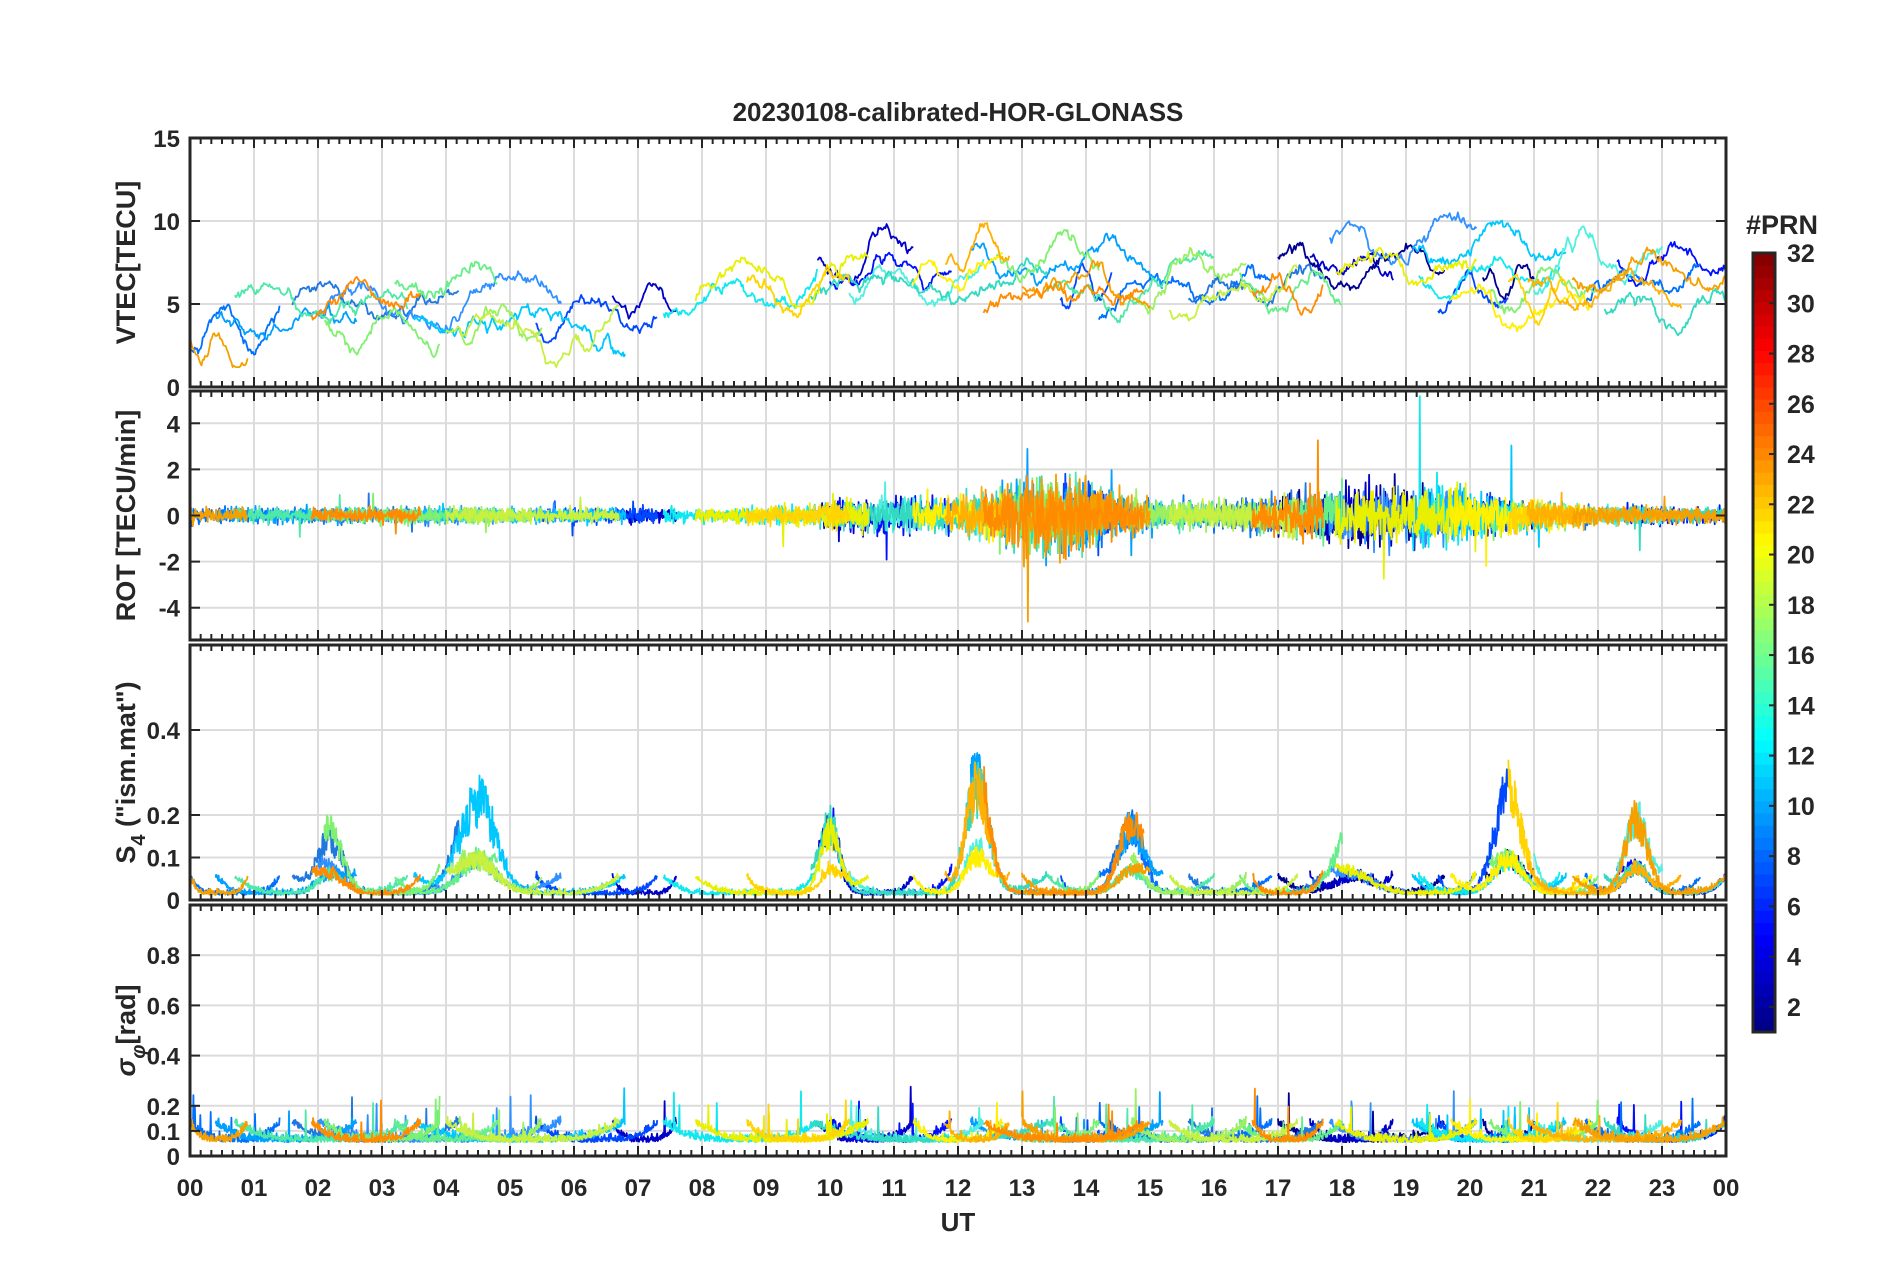 The width and height of the screenshot is (1902, 1272). I want to click on x-tick-label: 23, so click(1662, 1188).